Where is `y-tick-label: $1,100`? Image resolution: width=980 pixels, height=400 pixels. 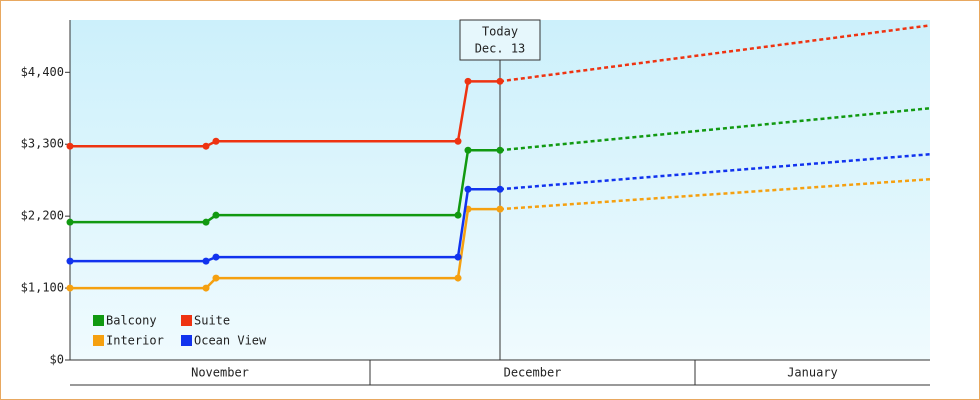
y-tick-label: $1,100 is located at coordinates (42, 288).